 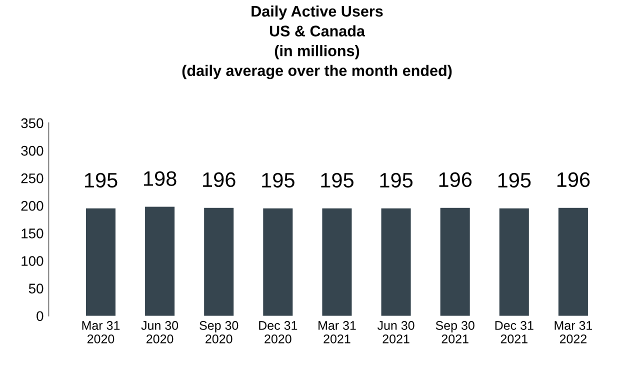 What do you see at coordinates (573, 332) in the screenshot?
I see `x-tick-label: Mar 31 2022` at bounding box center [573, 332].